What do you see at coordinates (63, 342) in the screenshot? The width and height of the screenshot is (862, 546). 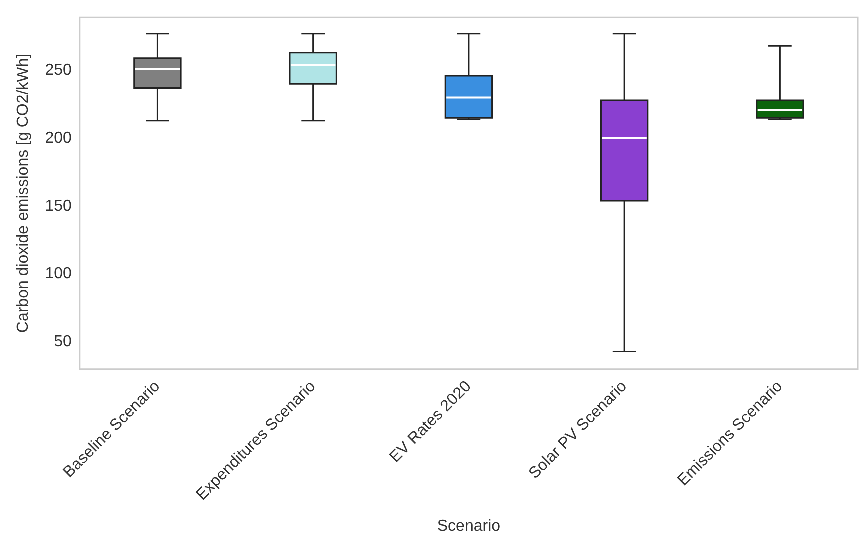 I see `y-tick-label: 50` at bounding box center [63, 342].